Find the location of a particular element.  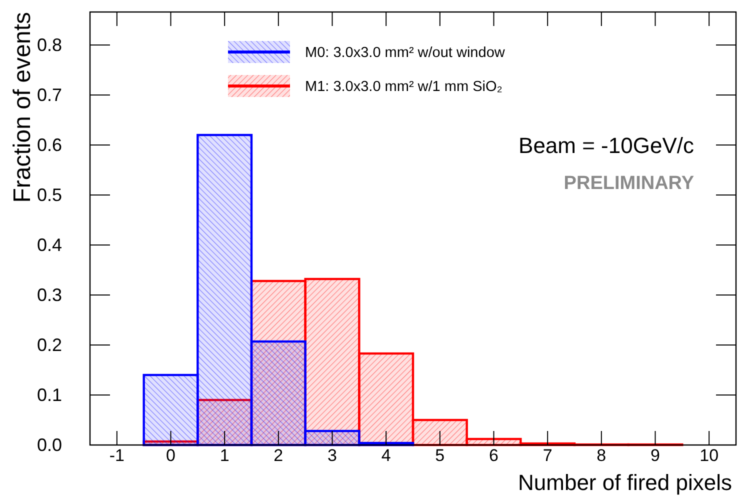

x-tick-label: 3 is located at coordinates (332, 456).